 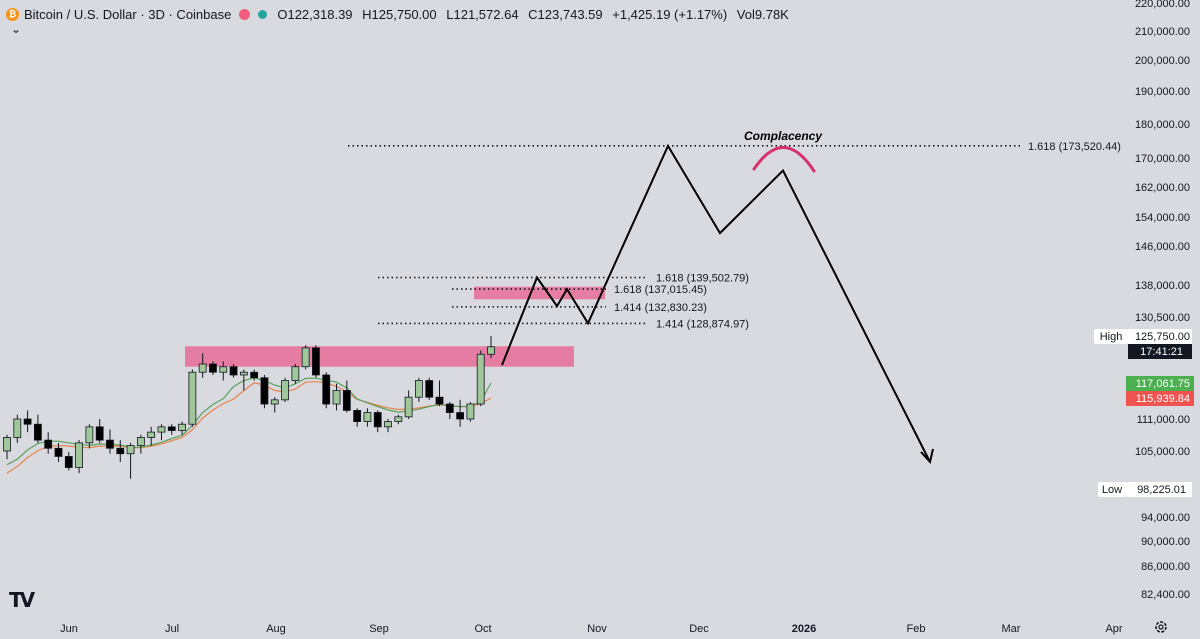 What do you see at coordinates (1113, 489) in the screenshot?
I see `low-label-box` at bounding box center [1113, 489].